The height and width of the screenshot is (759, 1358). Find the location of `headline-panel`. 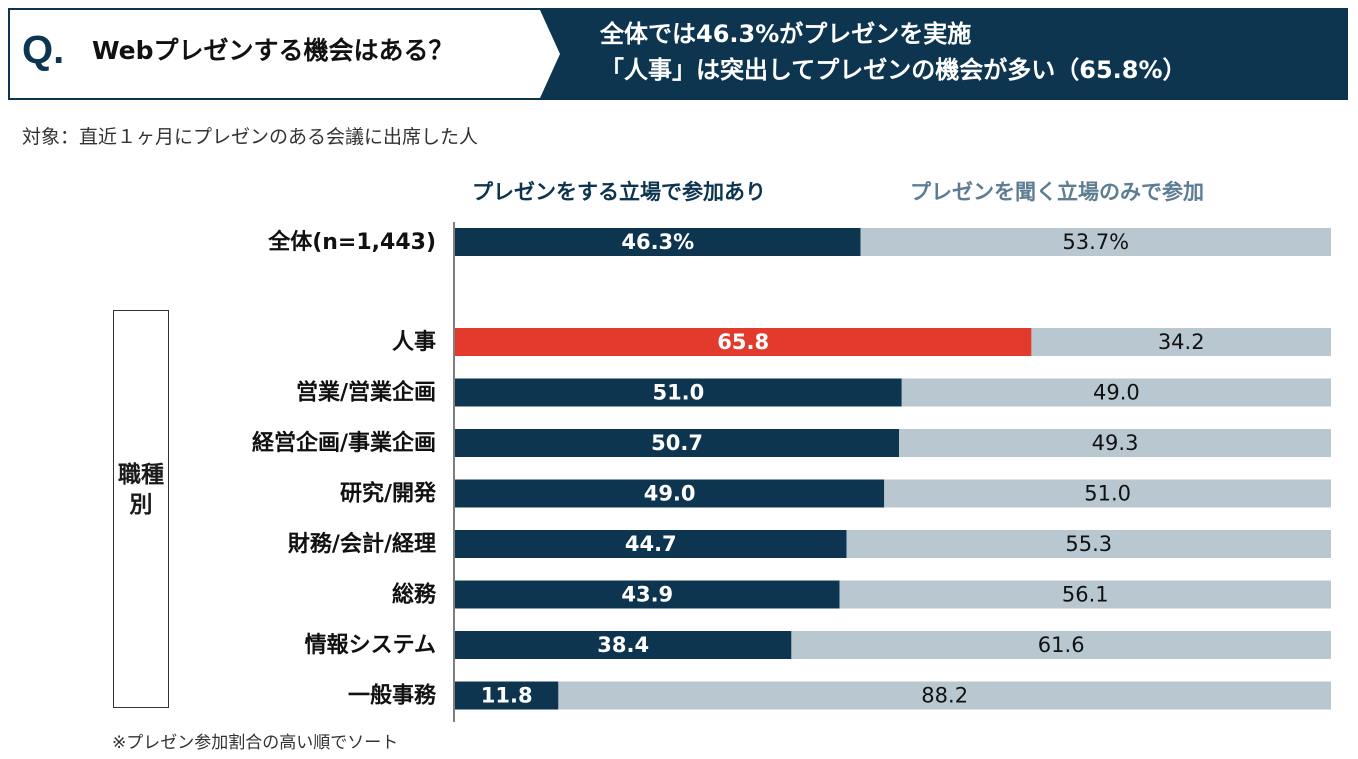

headline-panel is located at coordinates (944, 54).